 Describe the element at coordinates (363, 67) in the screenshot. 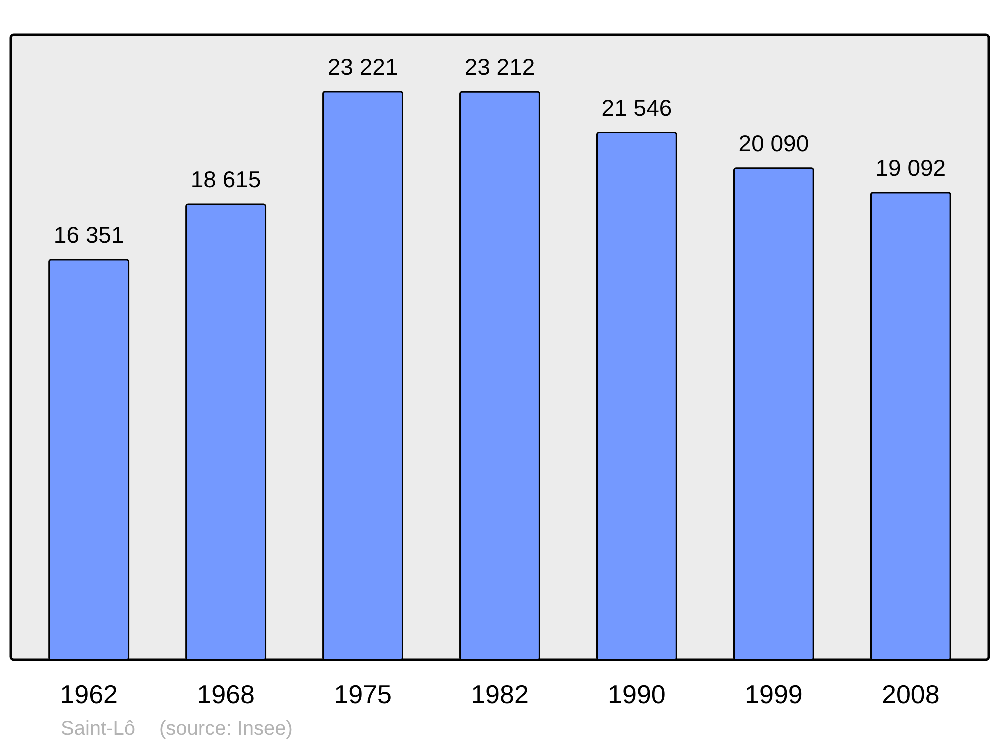

I see `data-label: 23 221` at that location.